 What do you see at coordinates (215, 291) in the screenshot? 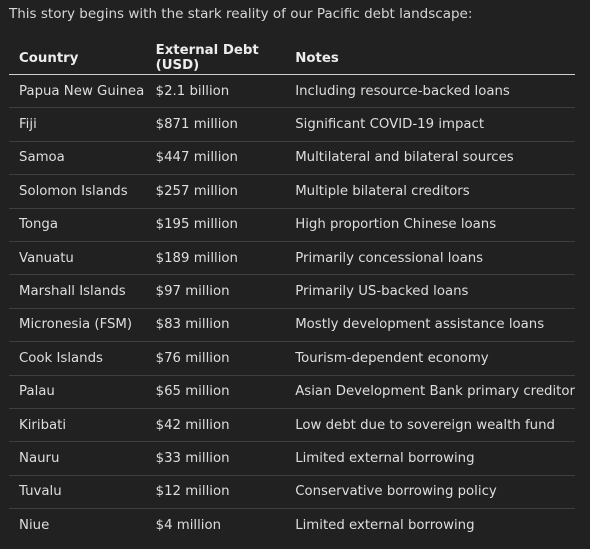
I see `cell-debt: $97 million` at bounding box center [215, 291].